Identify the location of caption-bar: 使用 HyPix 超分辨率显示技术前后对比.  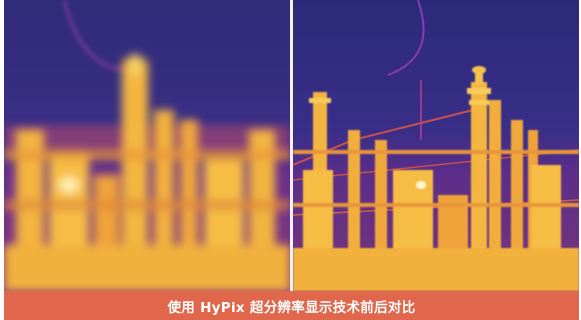
(291, 305).